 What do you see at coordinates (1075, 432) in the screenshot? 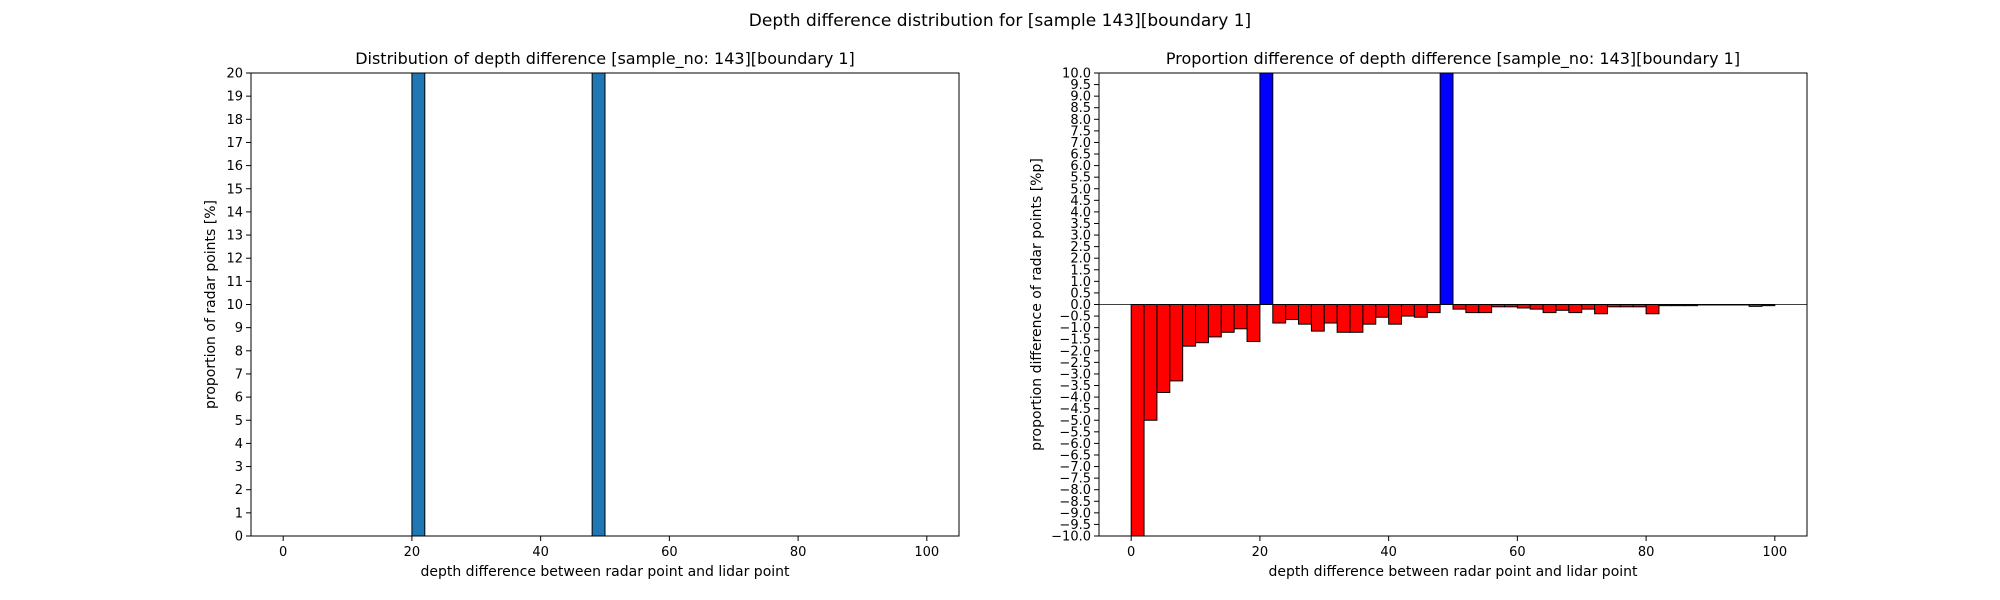
I see `y-tick-label-1-9: −5.5` at bounding box center [1075, 432].